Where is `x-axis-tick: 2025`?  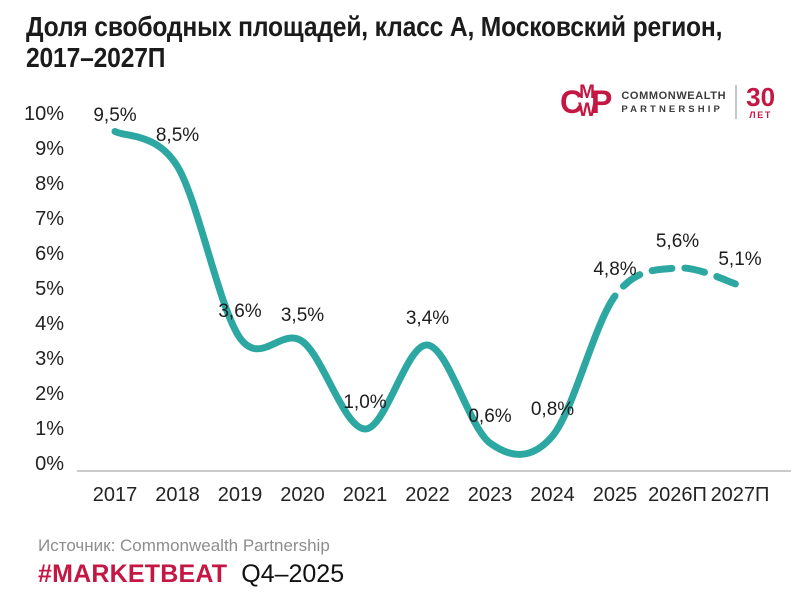 x-axis-tick: 2025 is located at coordinates (615, 495).